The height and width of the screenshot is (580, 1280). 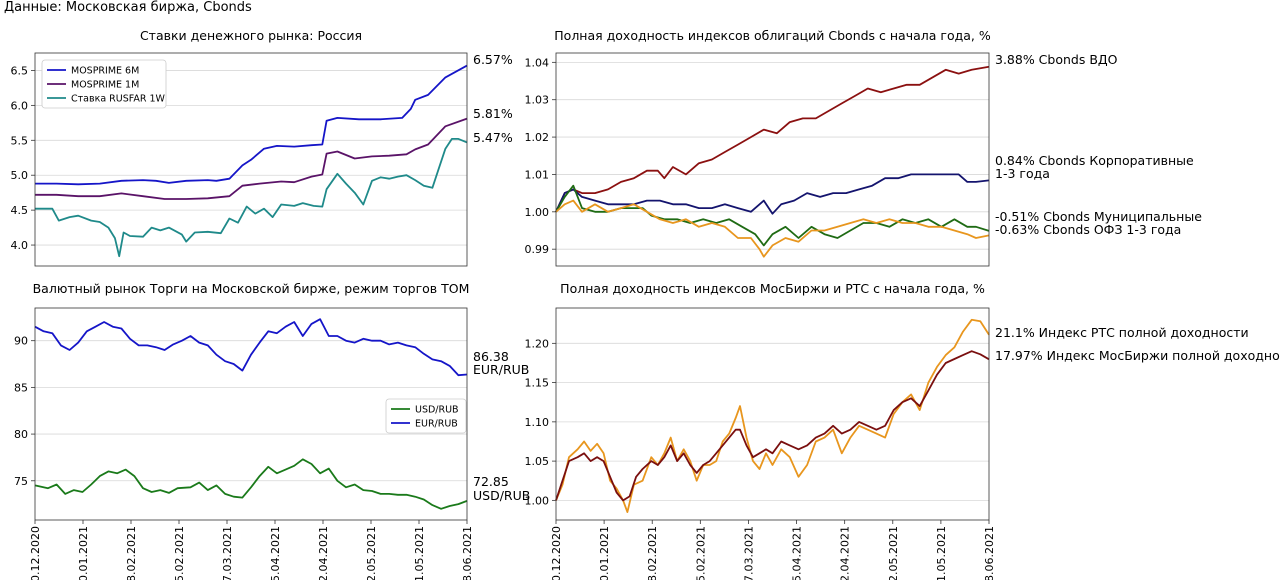 What do you see at coordinates (1137, 355) in the screenshot?
I see `end-label: 17.97% Индекс МосБиржи полной доходности` at bounding box center [1137, 355].